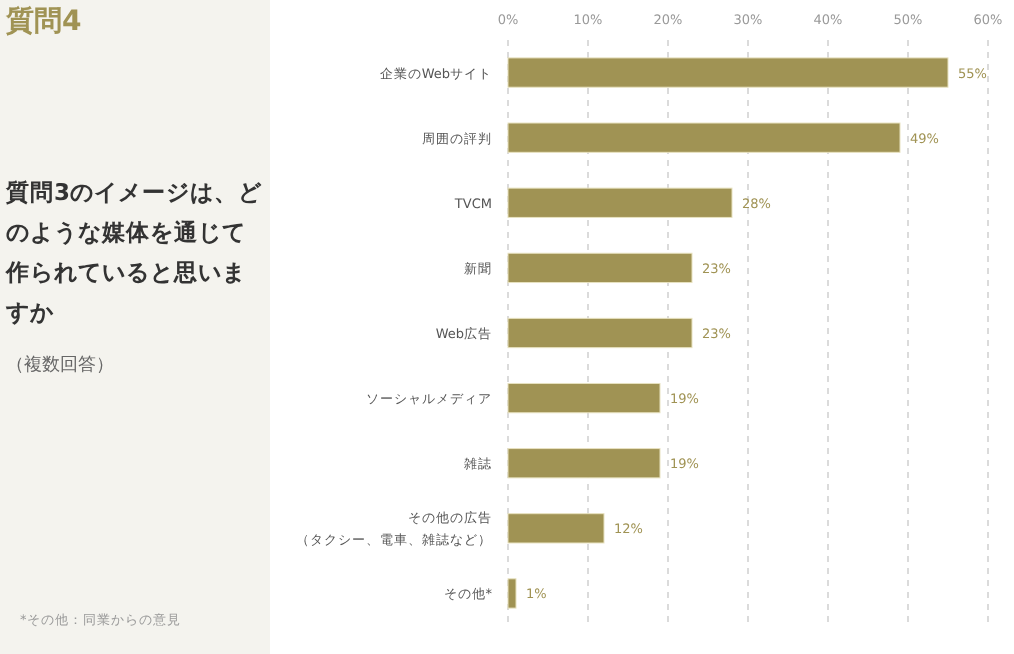  I want to click on text: 質問4, so click(44, 22).